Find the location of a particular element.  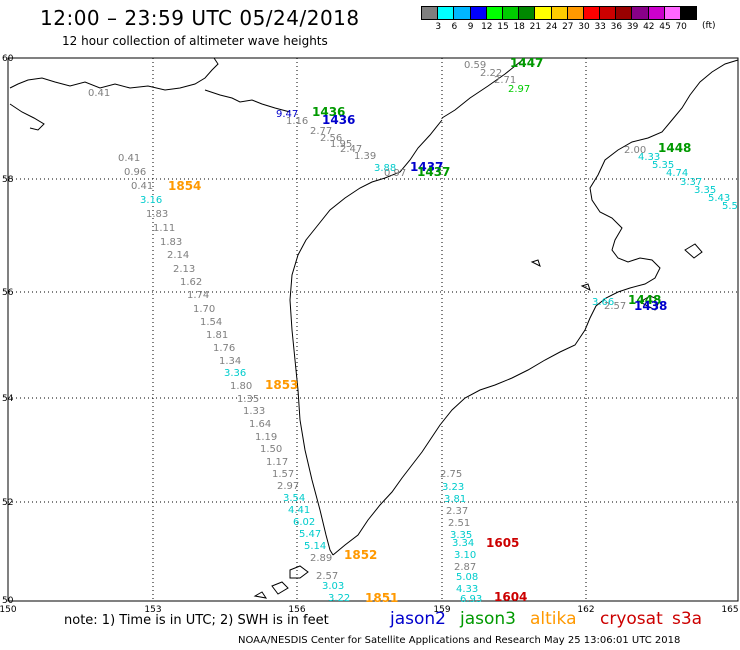

color-scale-label: 24 is located at coordinates (551, 27).